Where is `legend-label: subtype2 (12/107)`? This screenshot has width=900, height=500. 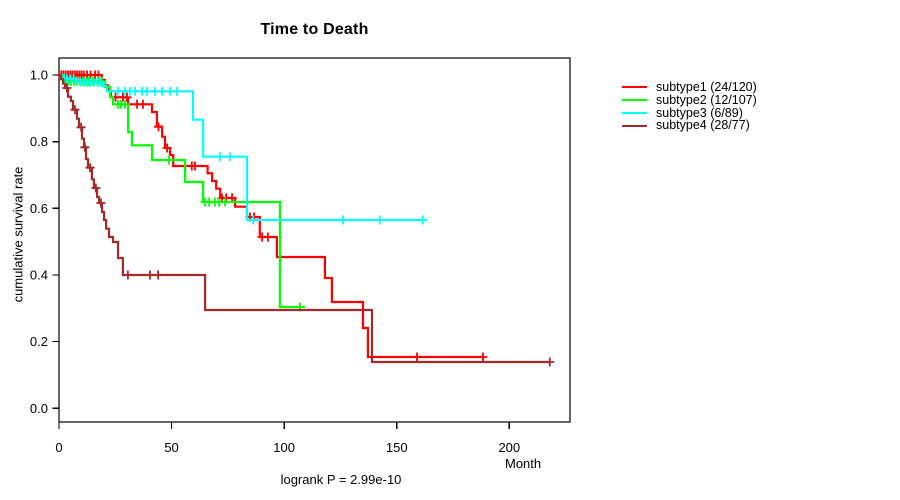
legend-label: subtype2 (12/107) is located at coordinates (706, 99).